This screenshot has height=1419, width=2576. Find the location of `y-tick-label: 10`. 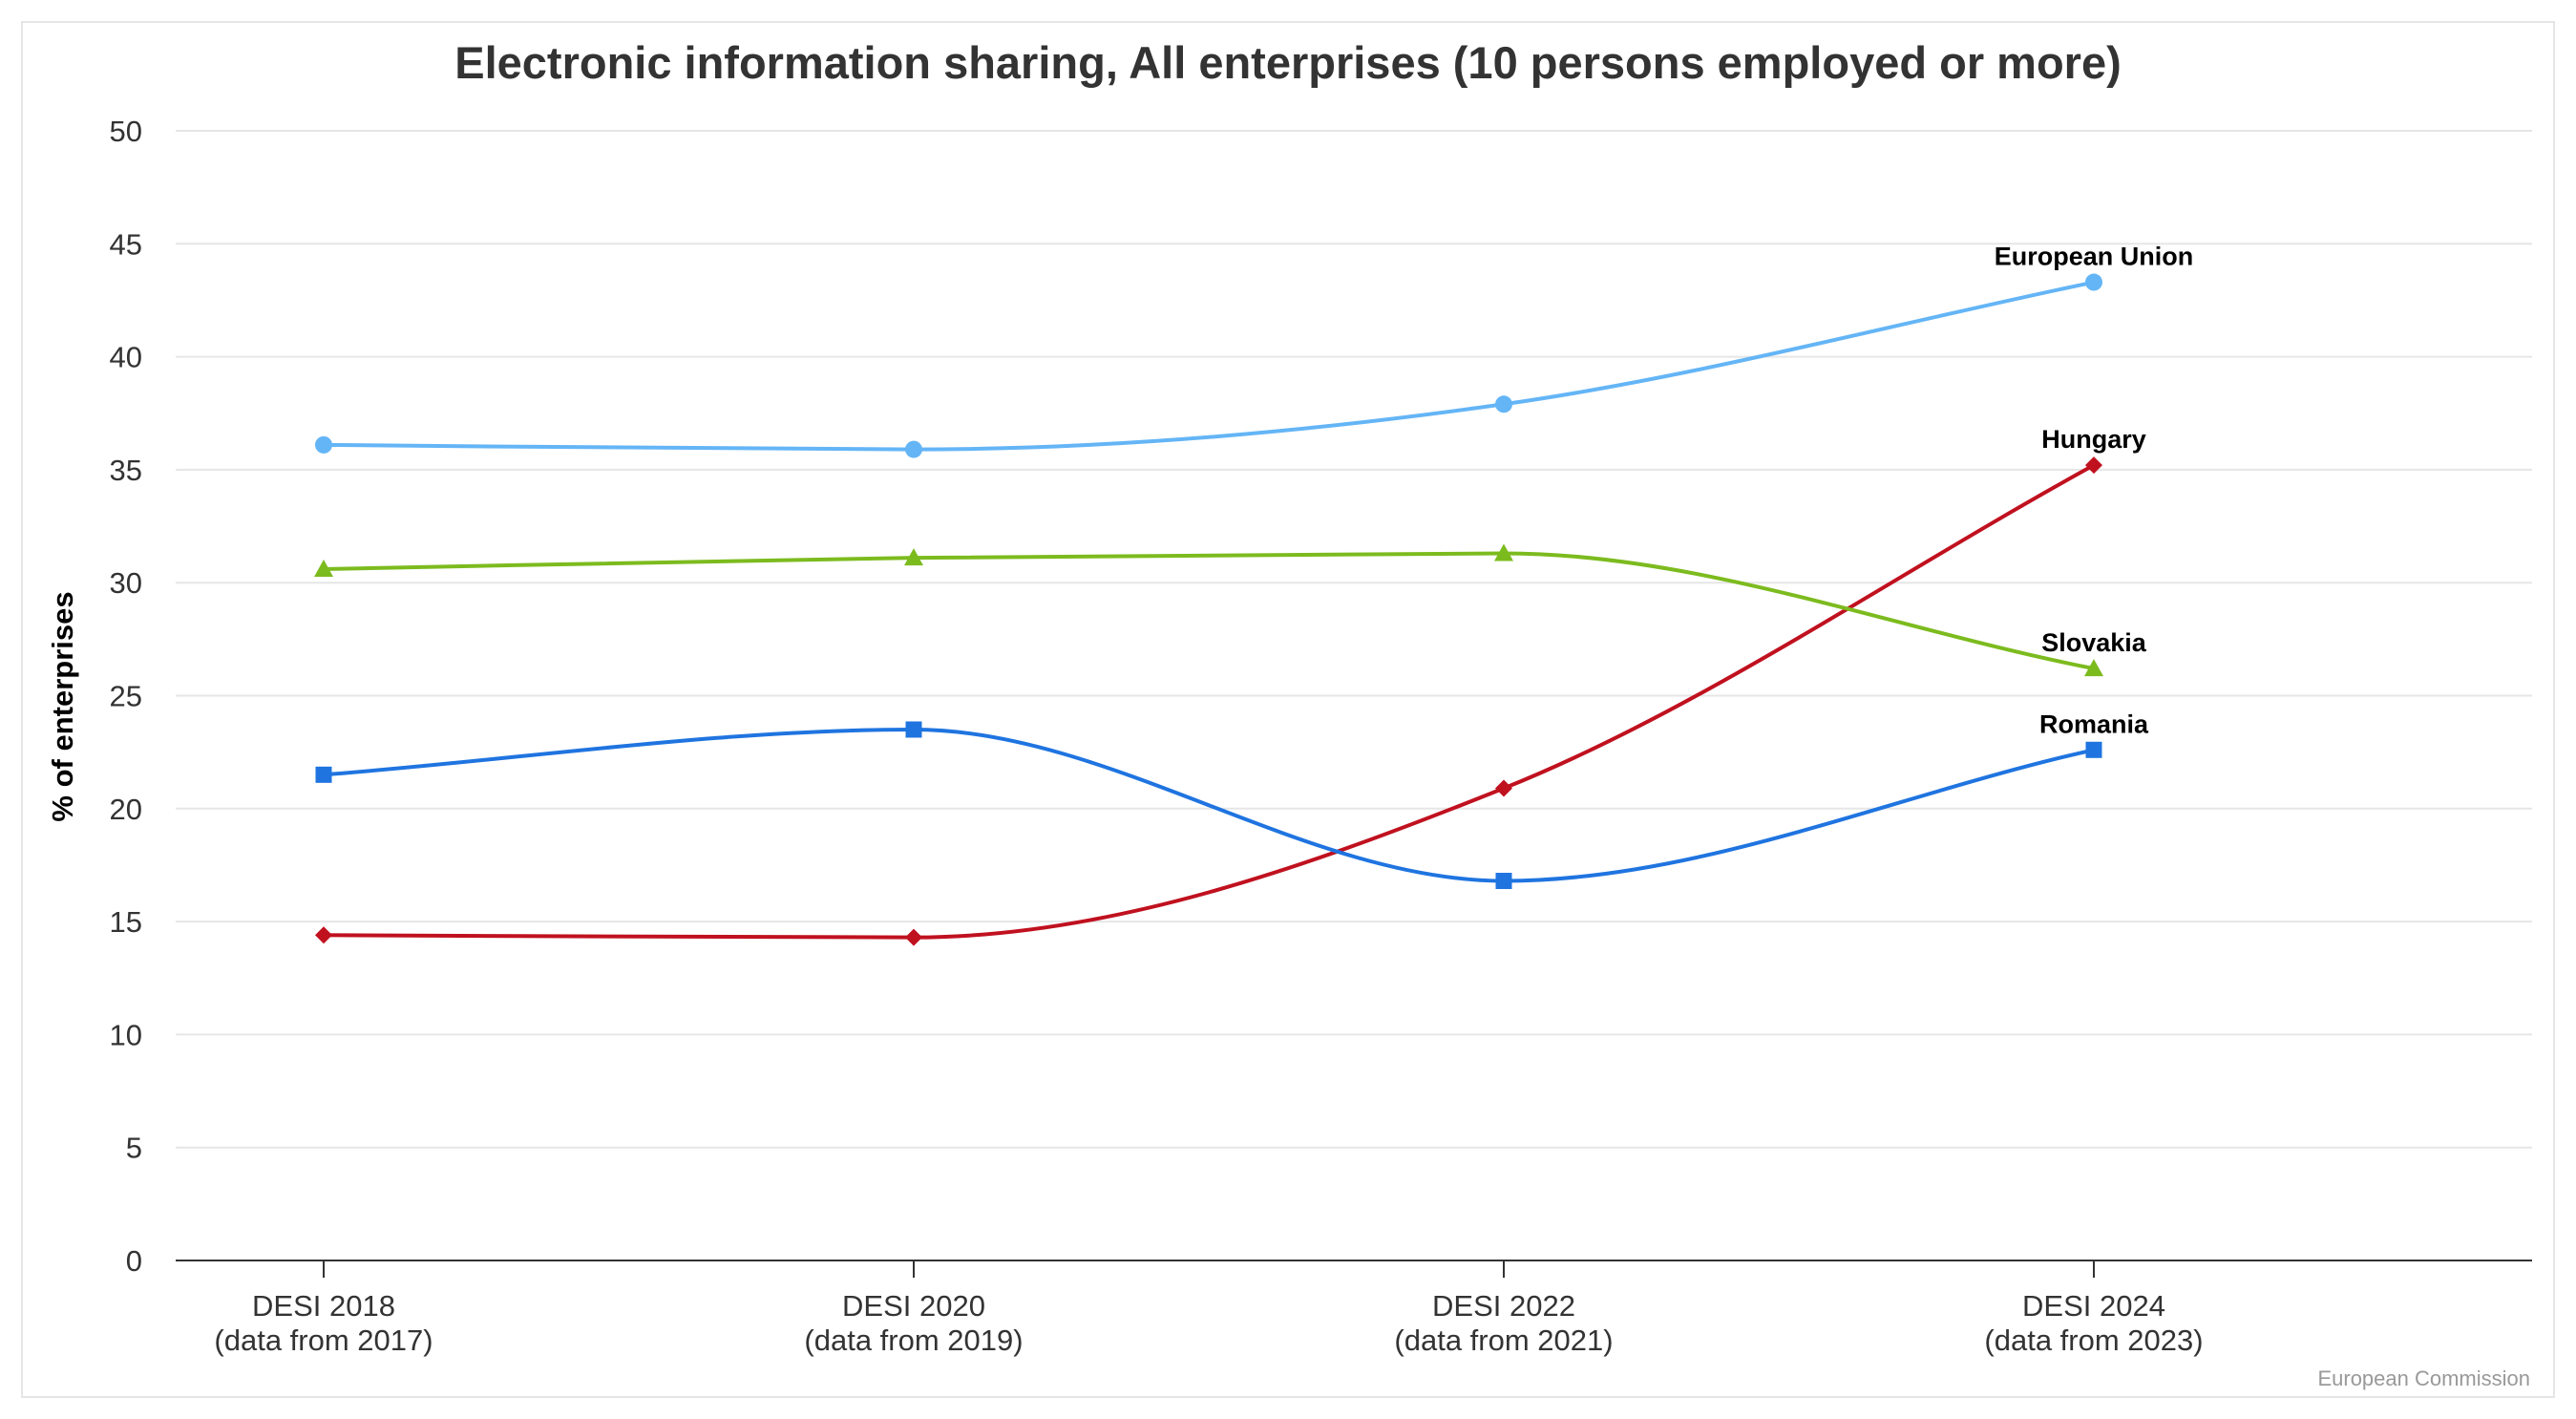

y-tick-label: 10 is located at coordinates (126, 1034).